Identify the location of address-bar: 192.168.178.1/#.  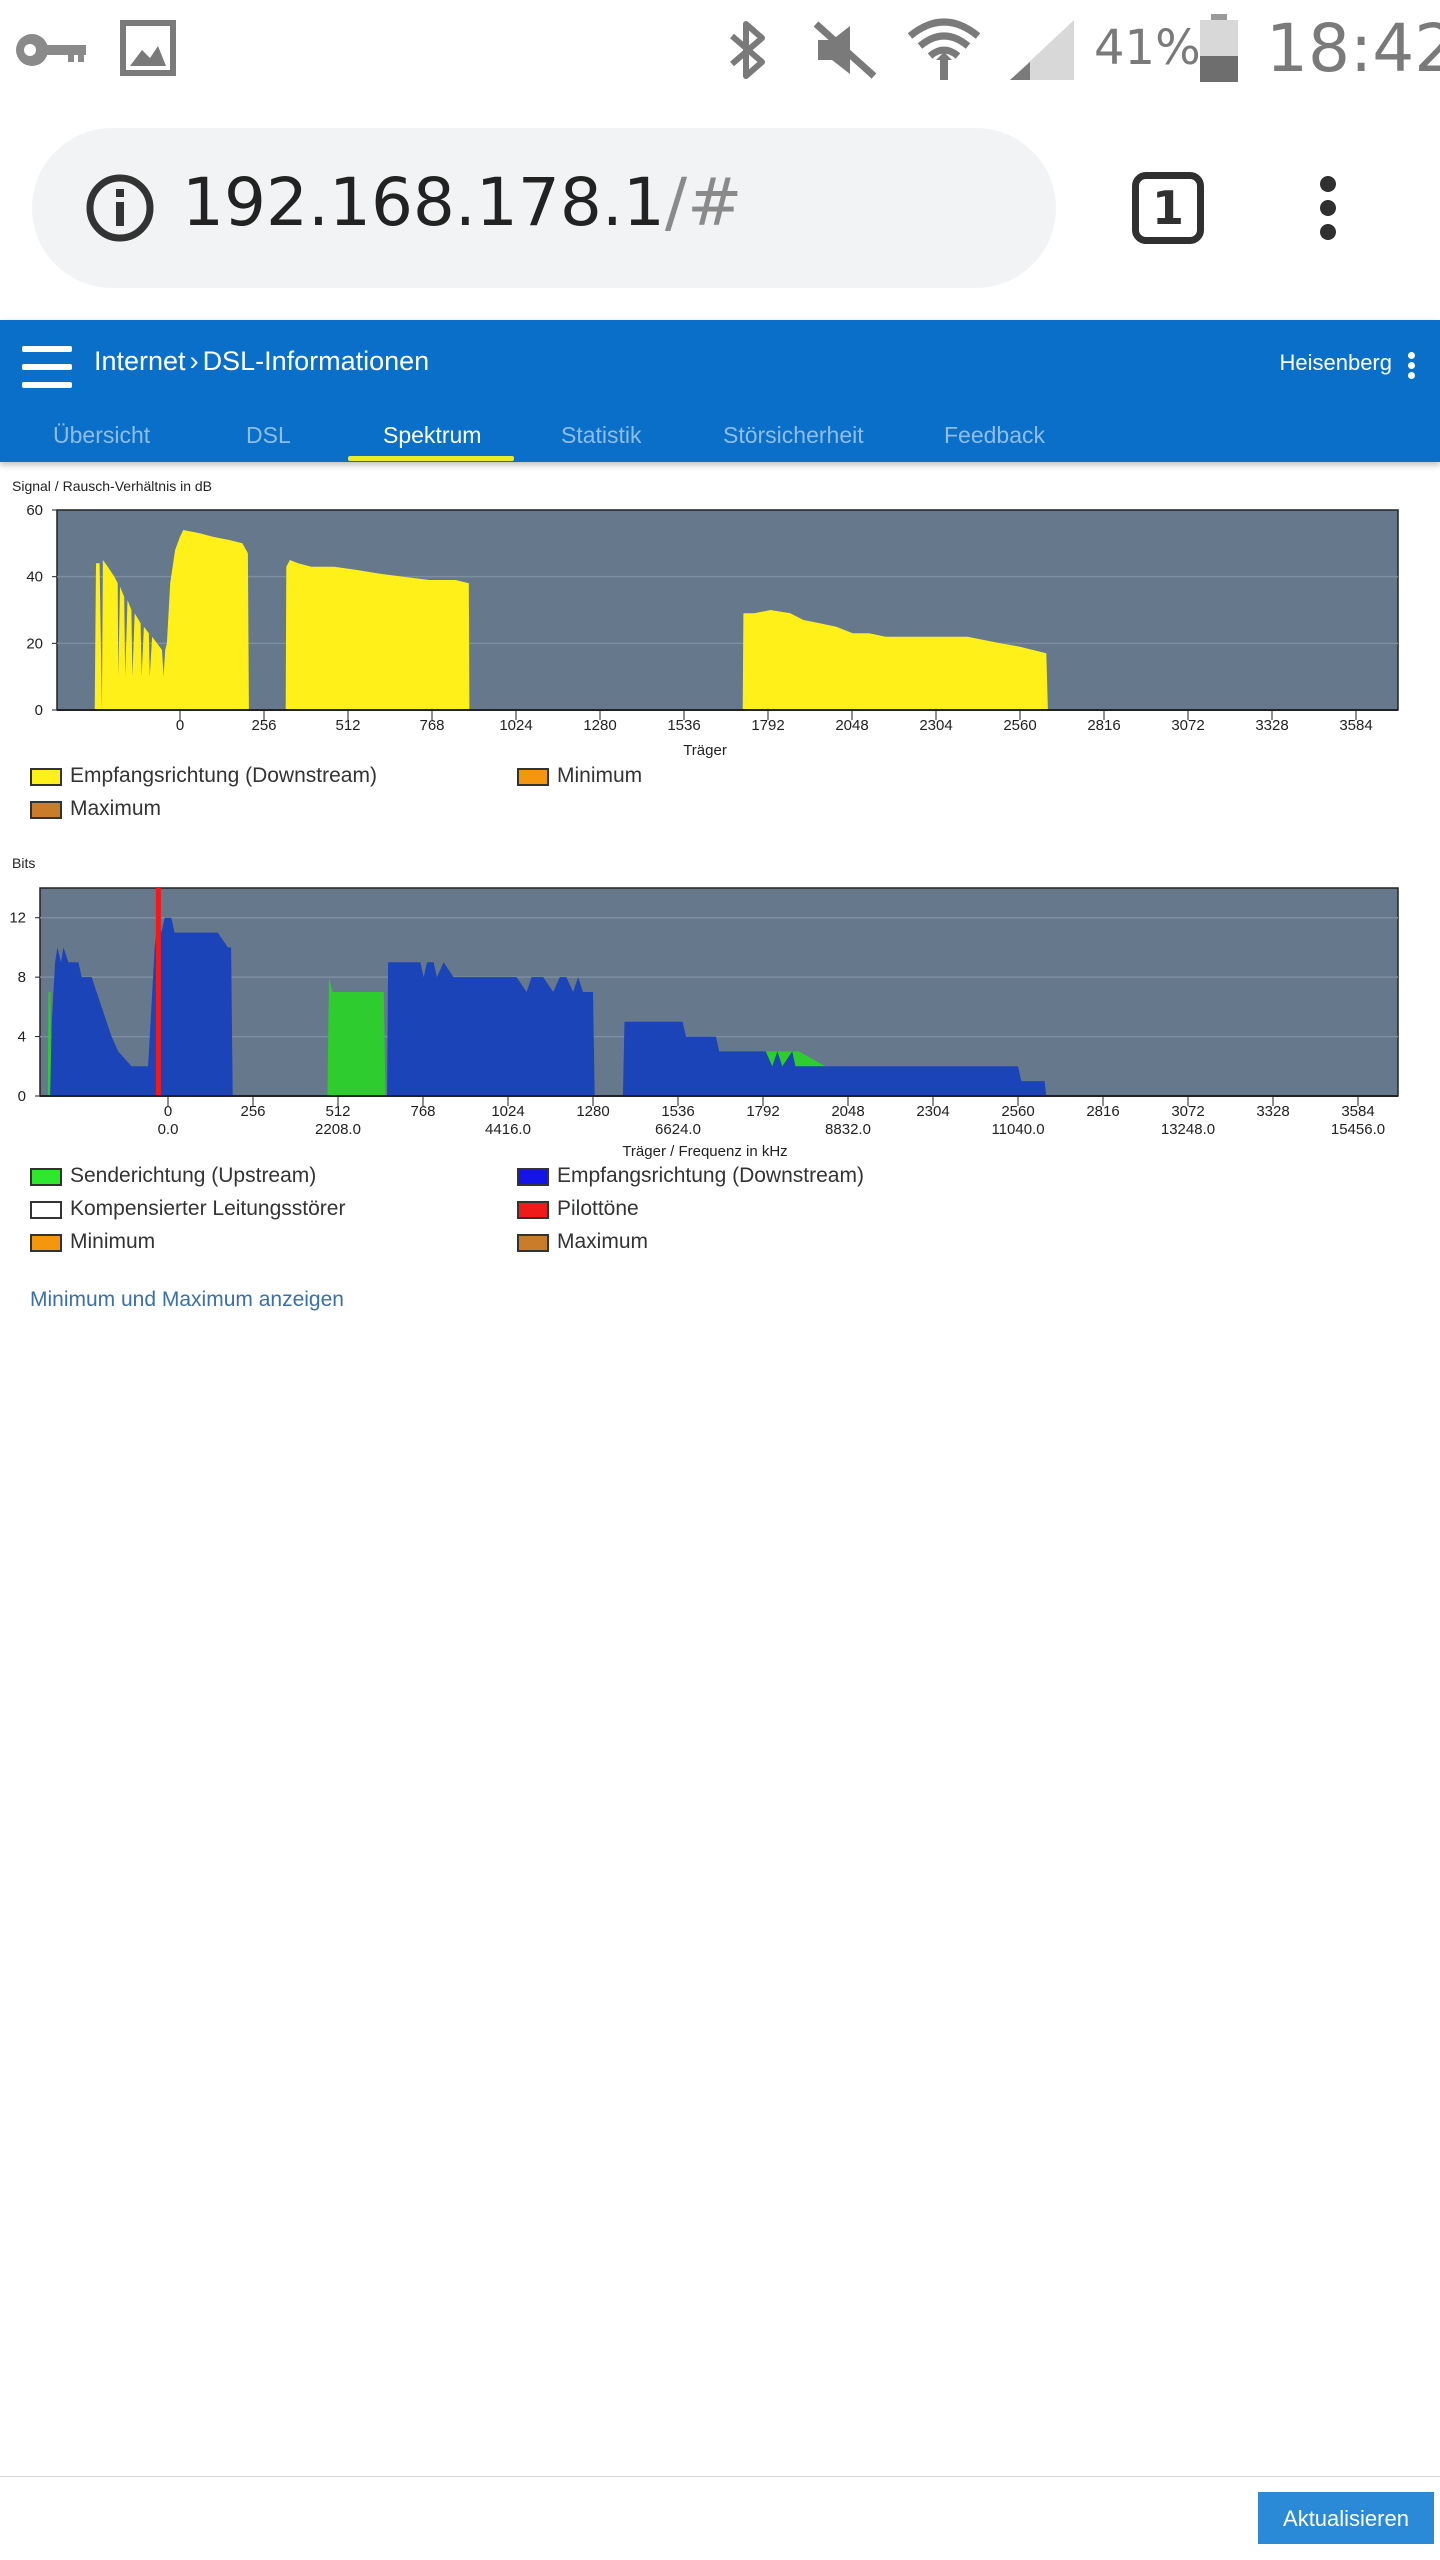
(544, 208).